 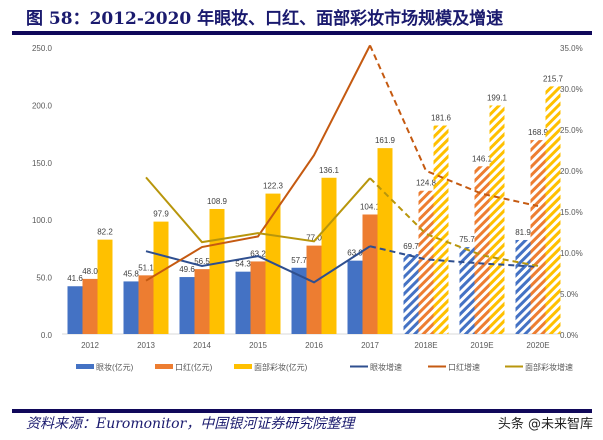 I want to click on data-label: 97.9, so click(x=161, y=214).